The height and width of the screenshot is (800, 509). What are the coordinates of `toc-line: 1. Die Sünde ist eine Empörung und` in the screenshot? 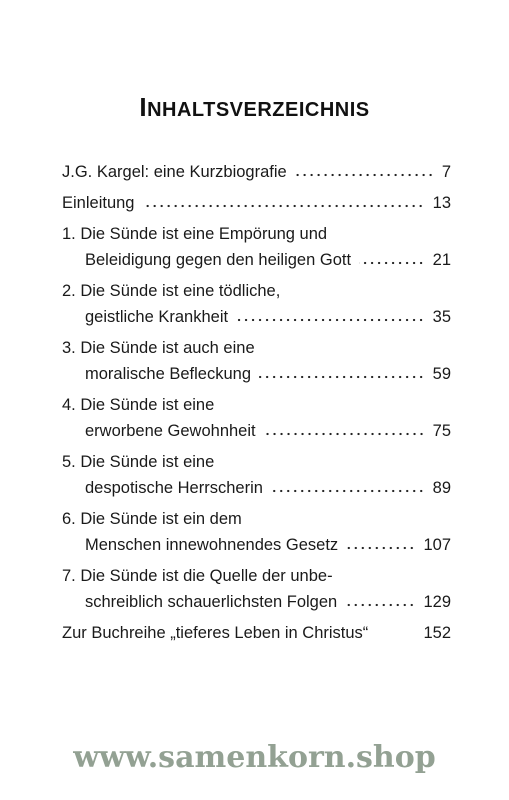 It's located at (256, 234).